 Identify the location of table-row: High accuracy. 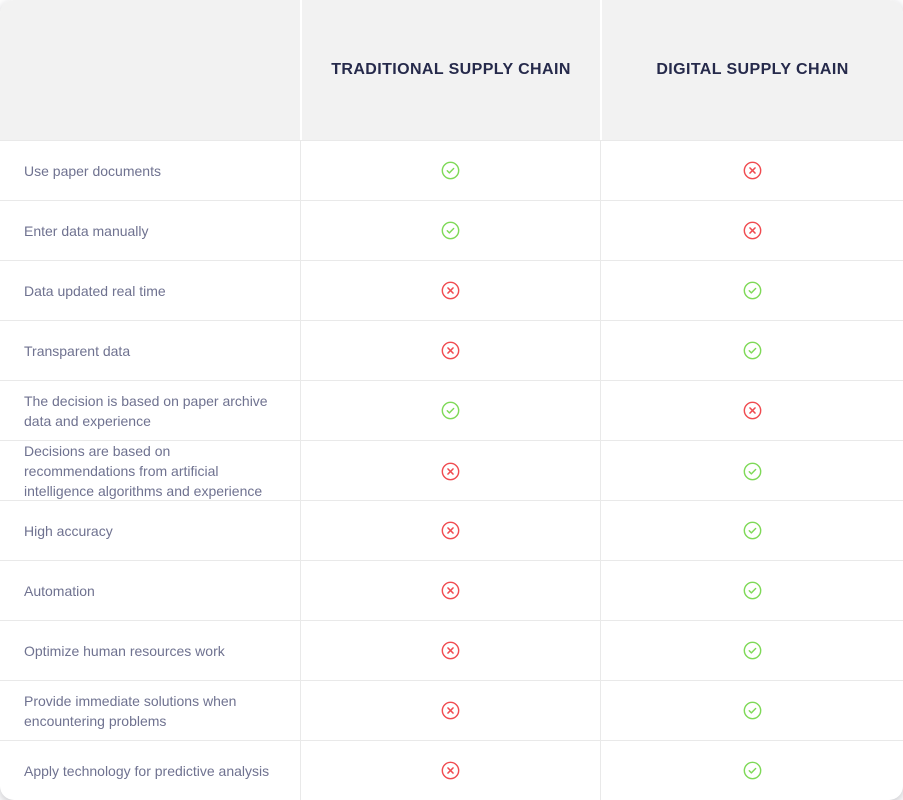
(451, 530).